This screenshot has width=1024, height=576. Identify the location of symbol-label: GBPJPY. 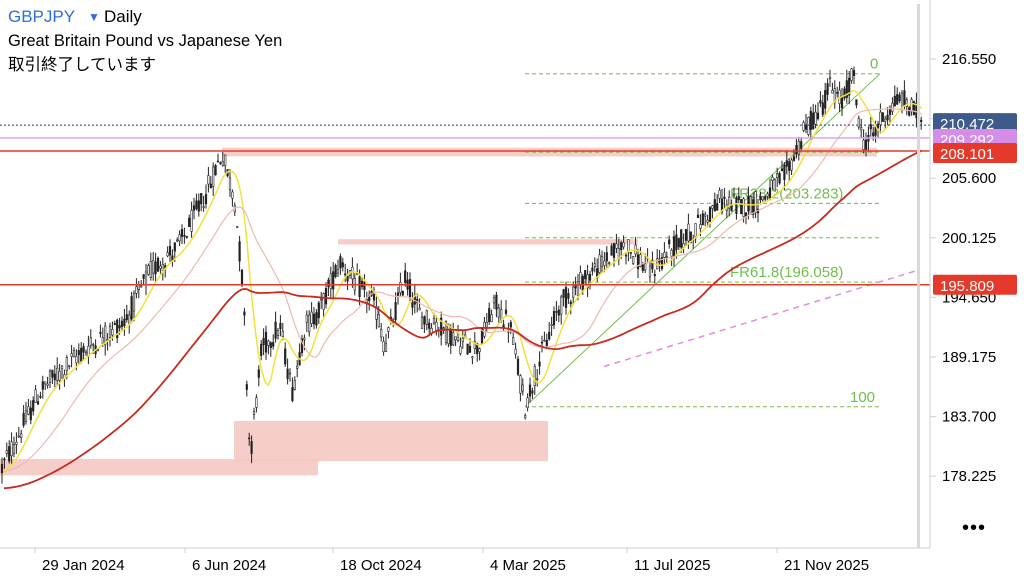
(42, 16).